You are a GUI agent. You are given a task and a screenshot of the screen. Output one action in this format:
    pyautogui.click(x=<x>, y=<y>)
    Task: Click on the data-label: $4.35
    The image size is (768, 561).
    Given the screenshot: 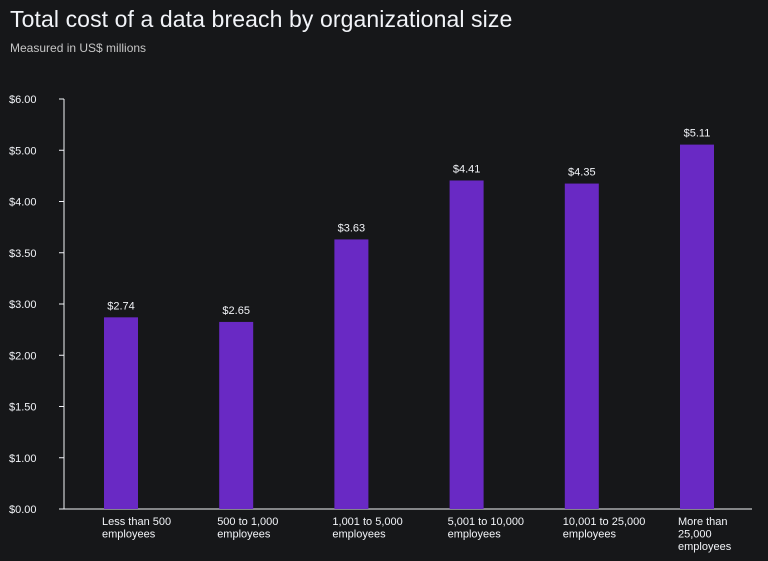 What is the action you would take?
    pyautogui.click(x=582, y=173)
    